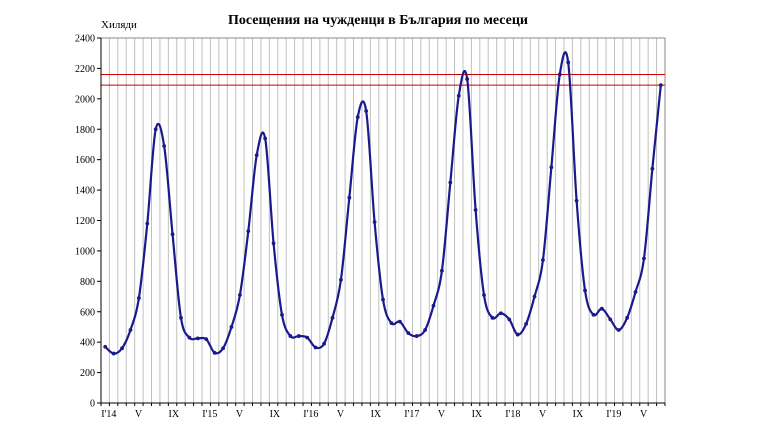  What do you see at coordinates (383, 411) in the screenshot?
I see `x-axis: I'14 V IX I'15 V IX I'16 V IX I'17 V IX I'18 V IX I'19 V` at bounding box center [383, 411].